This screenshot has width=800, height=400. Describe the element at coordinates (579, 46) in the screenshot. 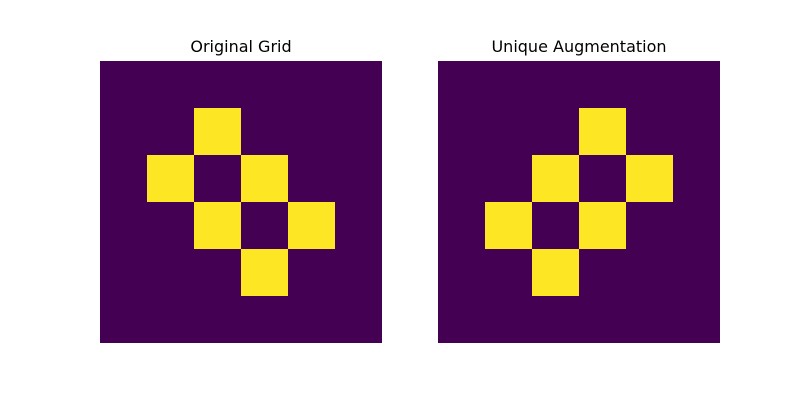

I see `chart-title: Unique Augmentation` at that location.